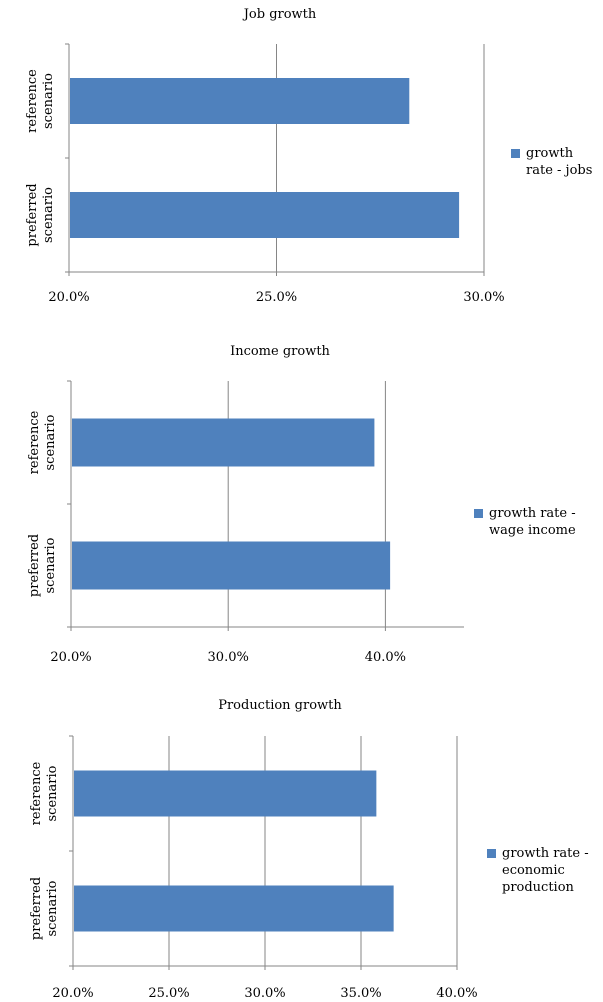 The image size is (603, 1002). I want to click on legend-line: economic, so click(533, 870).